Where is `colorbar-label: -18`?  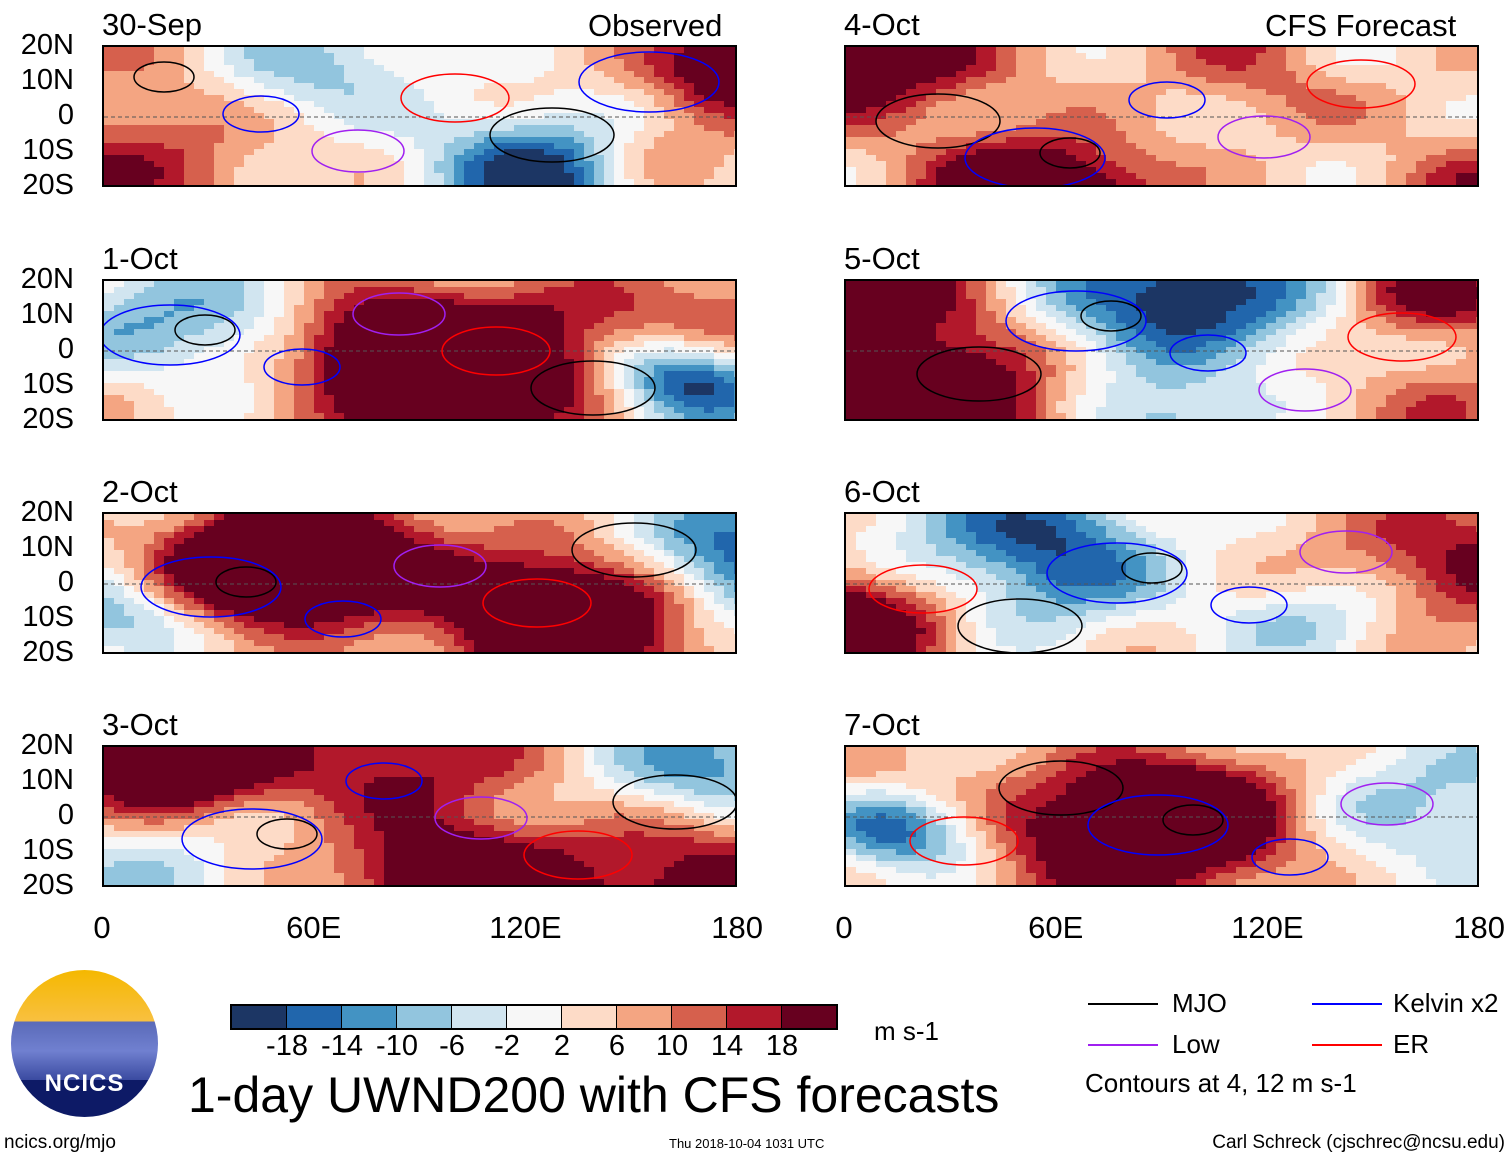 colorbar-label: -18 is located at coordinates (287, 1046).